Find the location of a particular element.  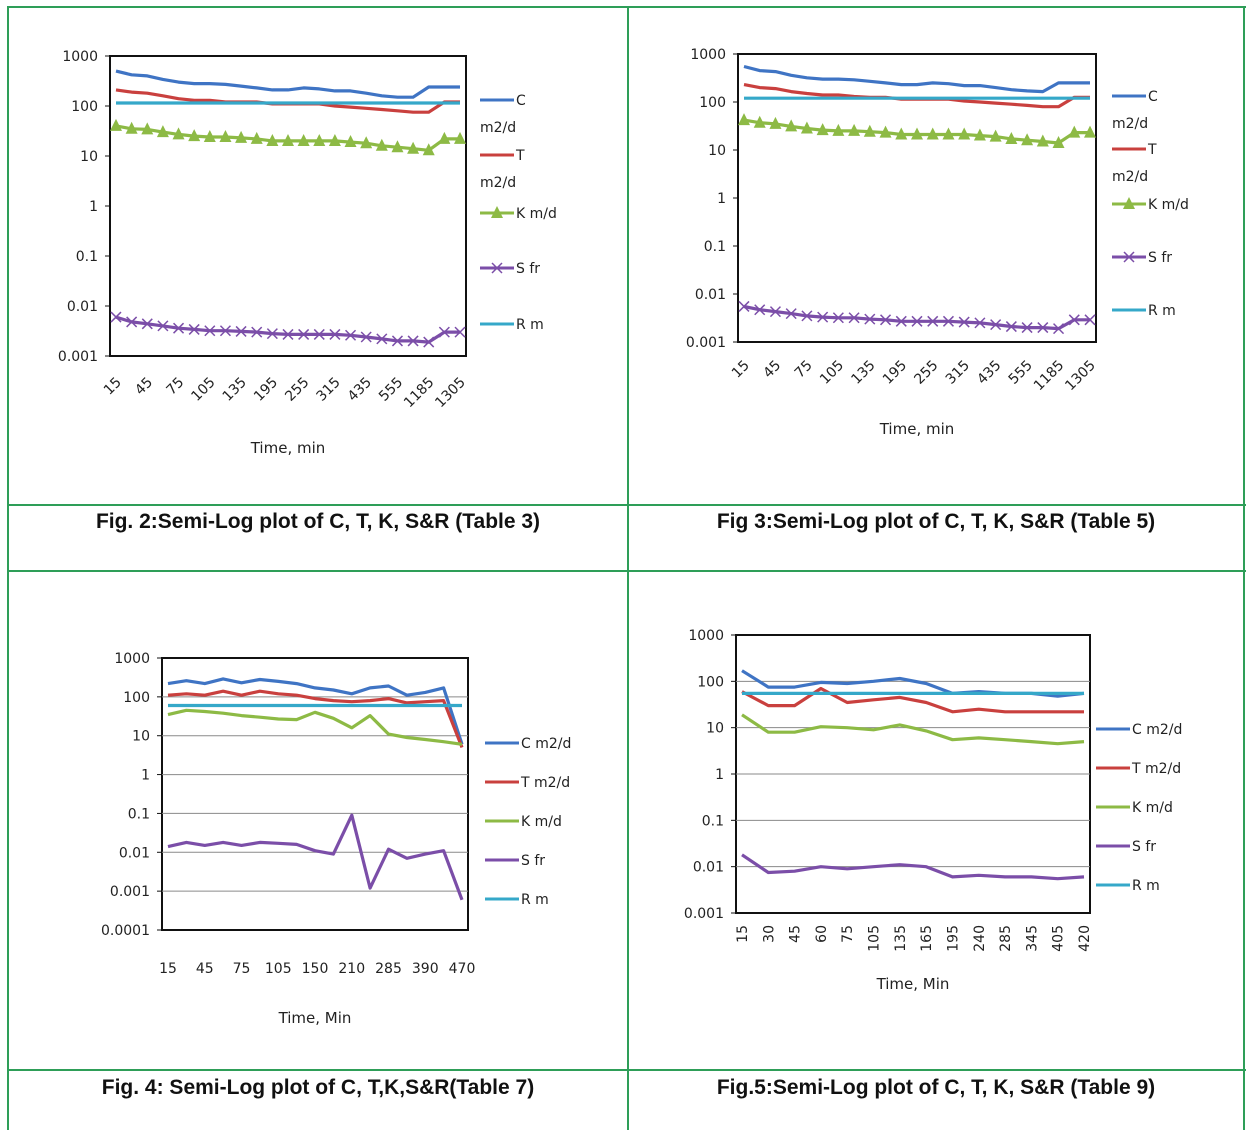

x-tick-label: 75 is located at coordinates (848, 934).